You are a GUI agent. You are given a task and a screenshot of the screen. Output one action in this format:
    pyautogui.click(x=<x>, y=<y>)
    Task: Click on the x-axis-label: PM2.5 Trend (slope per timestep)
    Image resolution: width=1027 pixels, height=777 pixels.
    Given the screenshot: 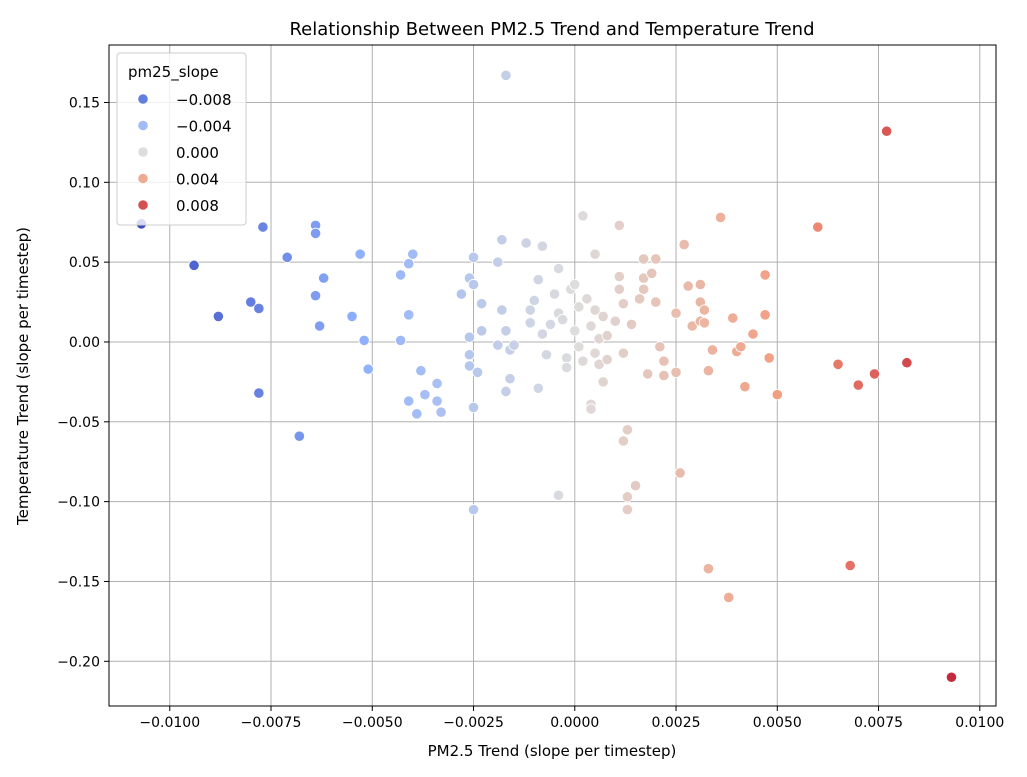 What is the action you would take?
    pyautogui.click(x=552, y=751)
    